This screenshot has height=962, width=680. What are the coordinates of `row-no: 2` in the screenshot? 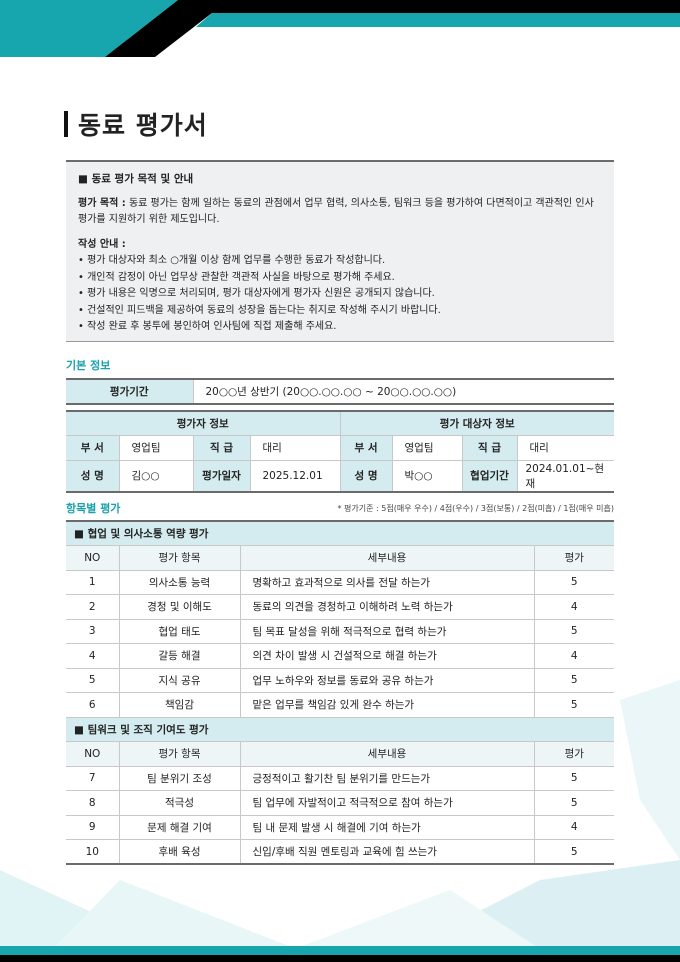 It's located at (93, 607).